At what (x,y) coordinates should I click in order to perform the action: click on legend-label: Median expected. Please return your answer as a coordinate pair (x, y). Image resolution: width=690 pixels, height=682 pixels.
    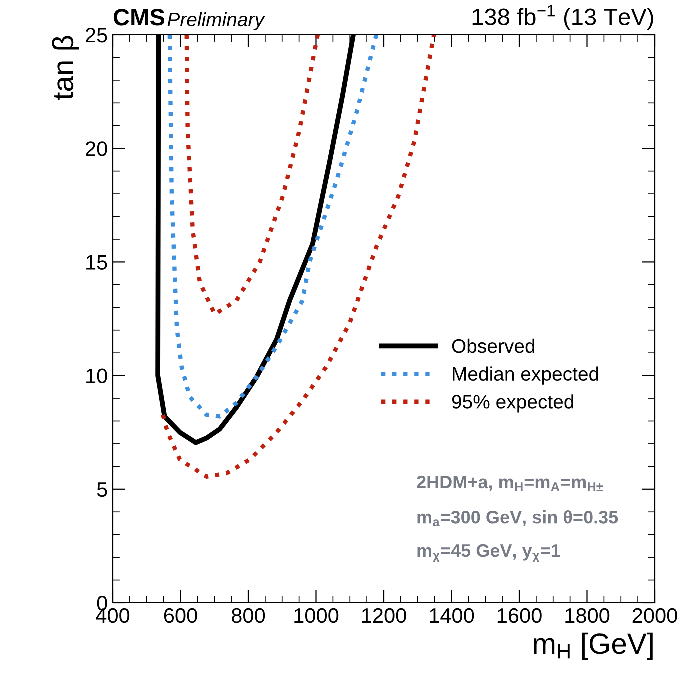
    Looking at the image, I should click on (525, 375).